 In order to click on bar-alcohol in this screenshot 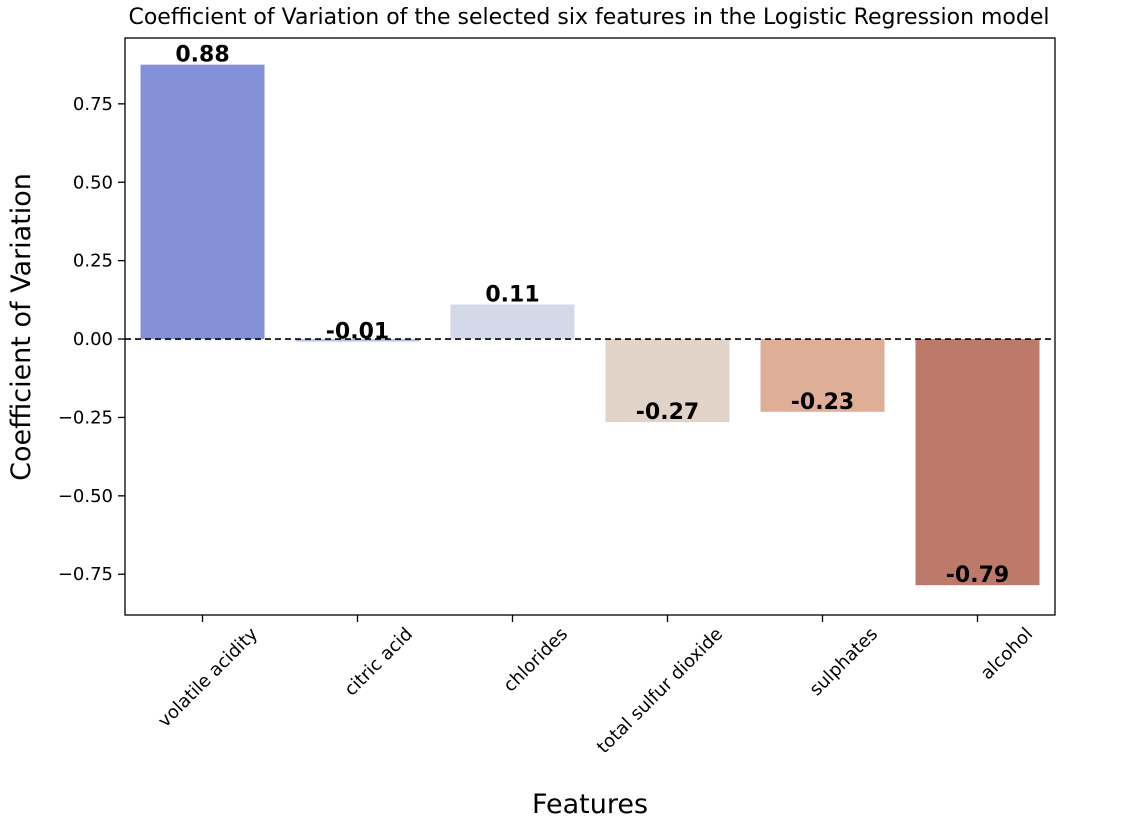, I will do `click(977, 462)`.